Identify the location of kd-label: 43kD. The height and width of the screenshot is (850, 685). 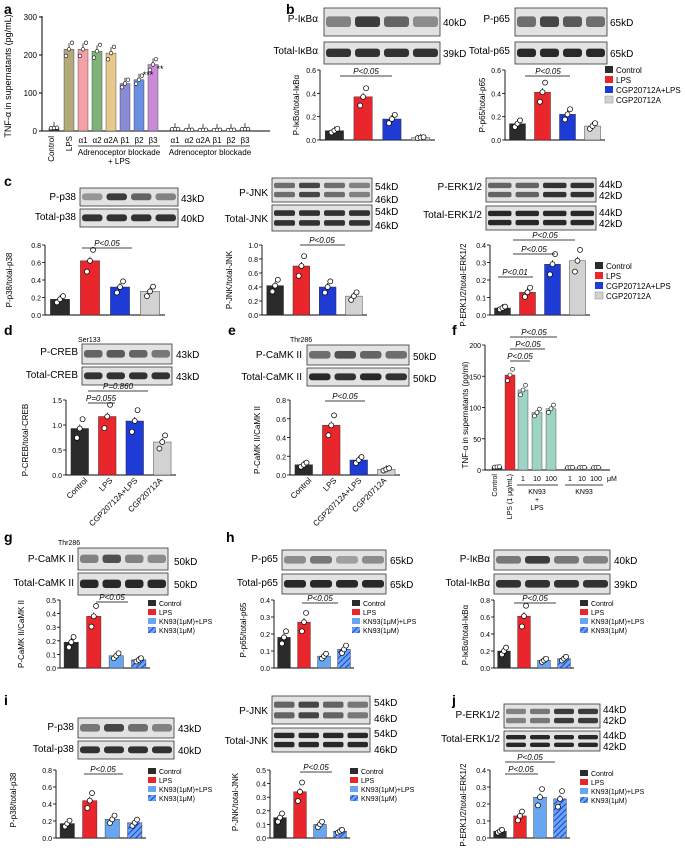
(192, 199).